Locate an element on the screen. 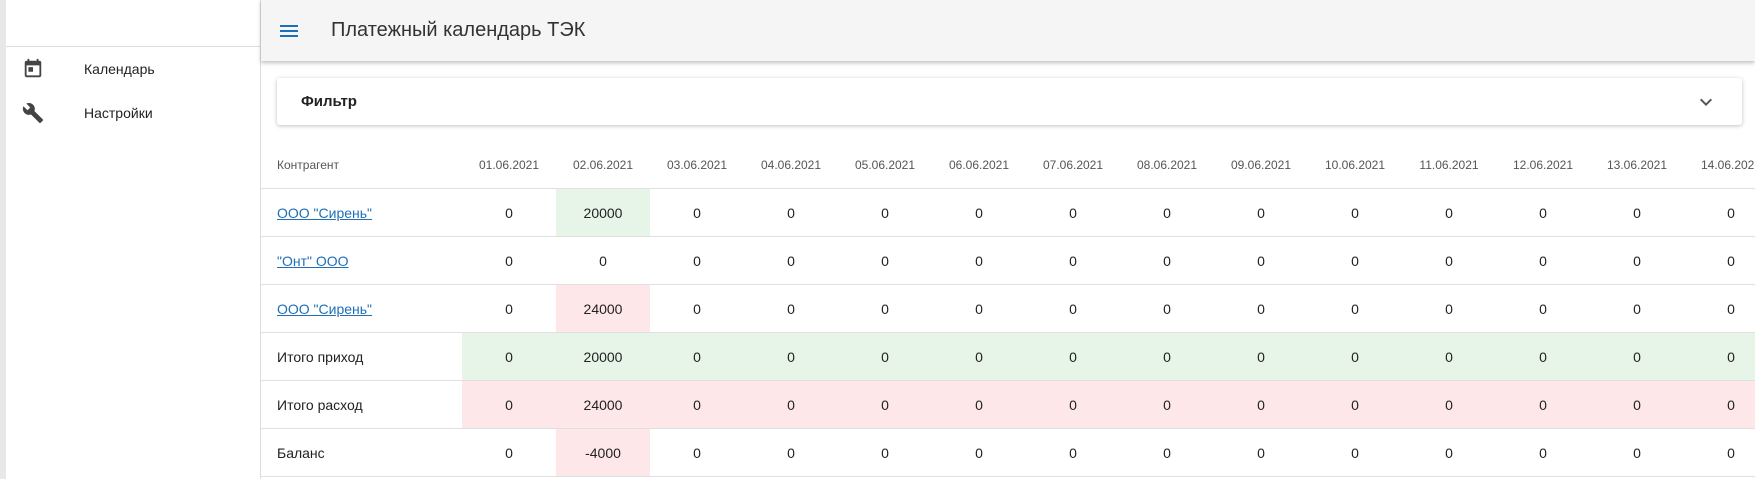 This screenshot has width=1755, height=479. table-row: Баланс 0 -4000 0 0 0 0 0 0 0 0 0 0 0 0 is located at coordinates (1008, 452).